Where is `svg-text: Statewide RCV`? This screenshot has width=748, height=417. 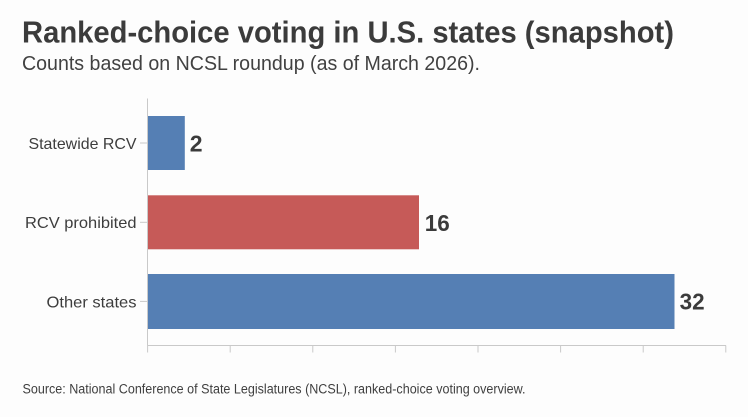 svg-text: Statewide RCV is located at coordinates (83, 144).